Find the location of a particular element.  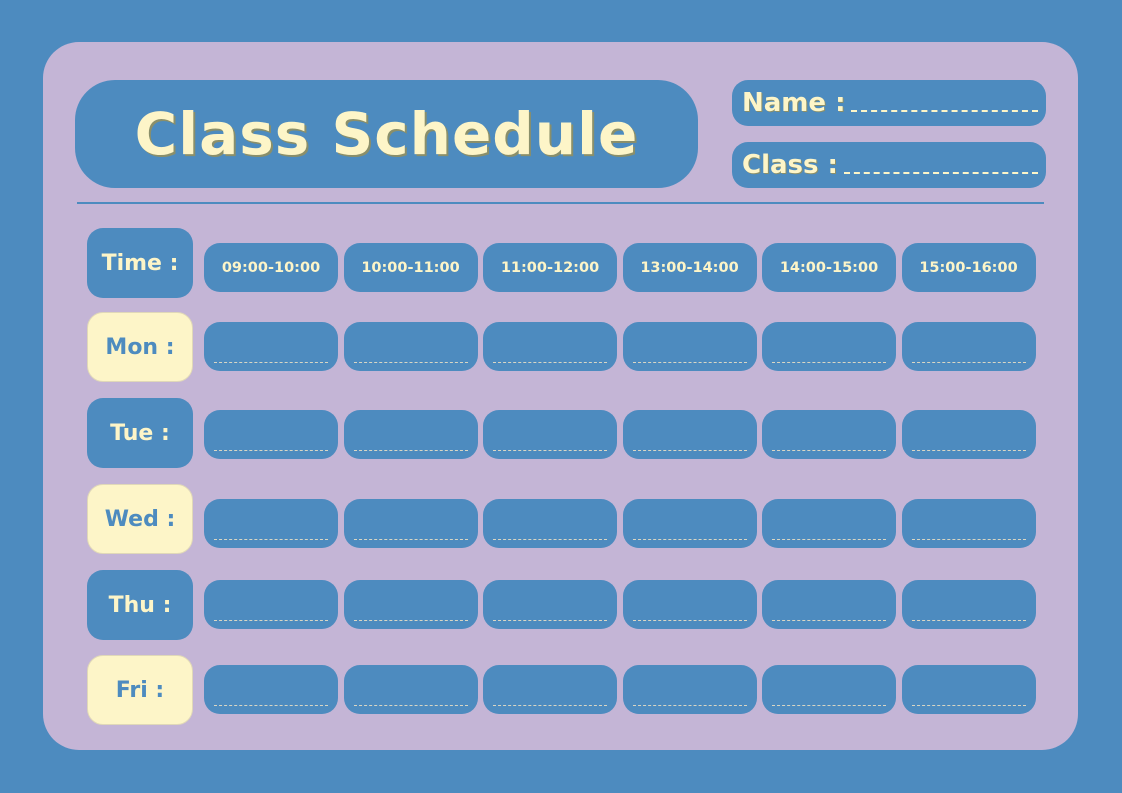

name-label: Name : is located at coordinates (794, 103).